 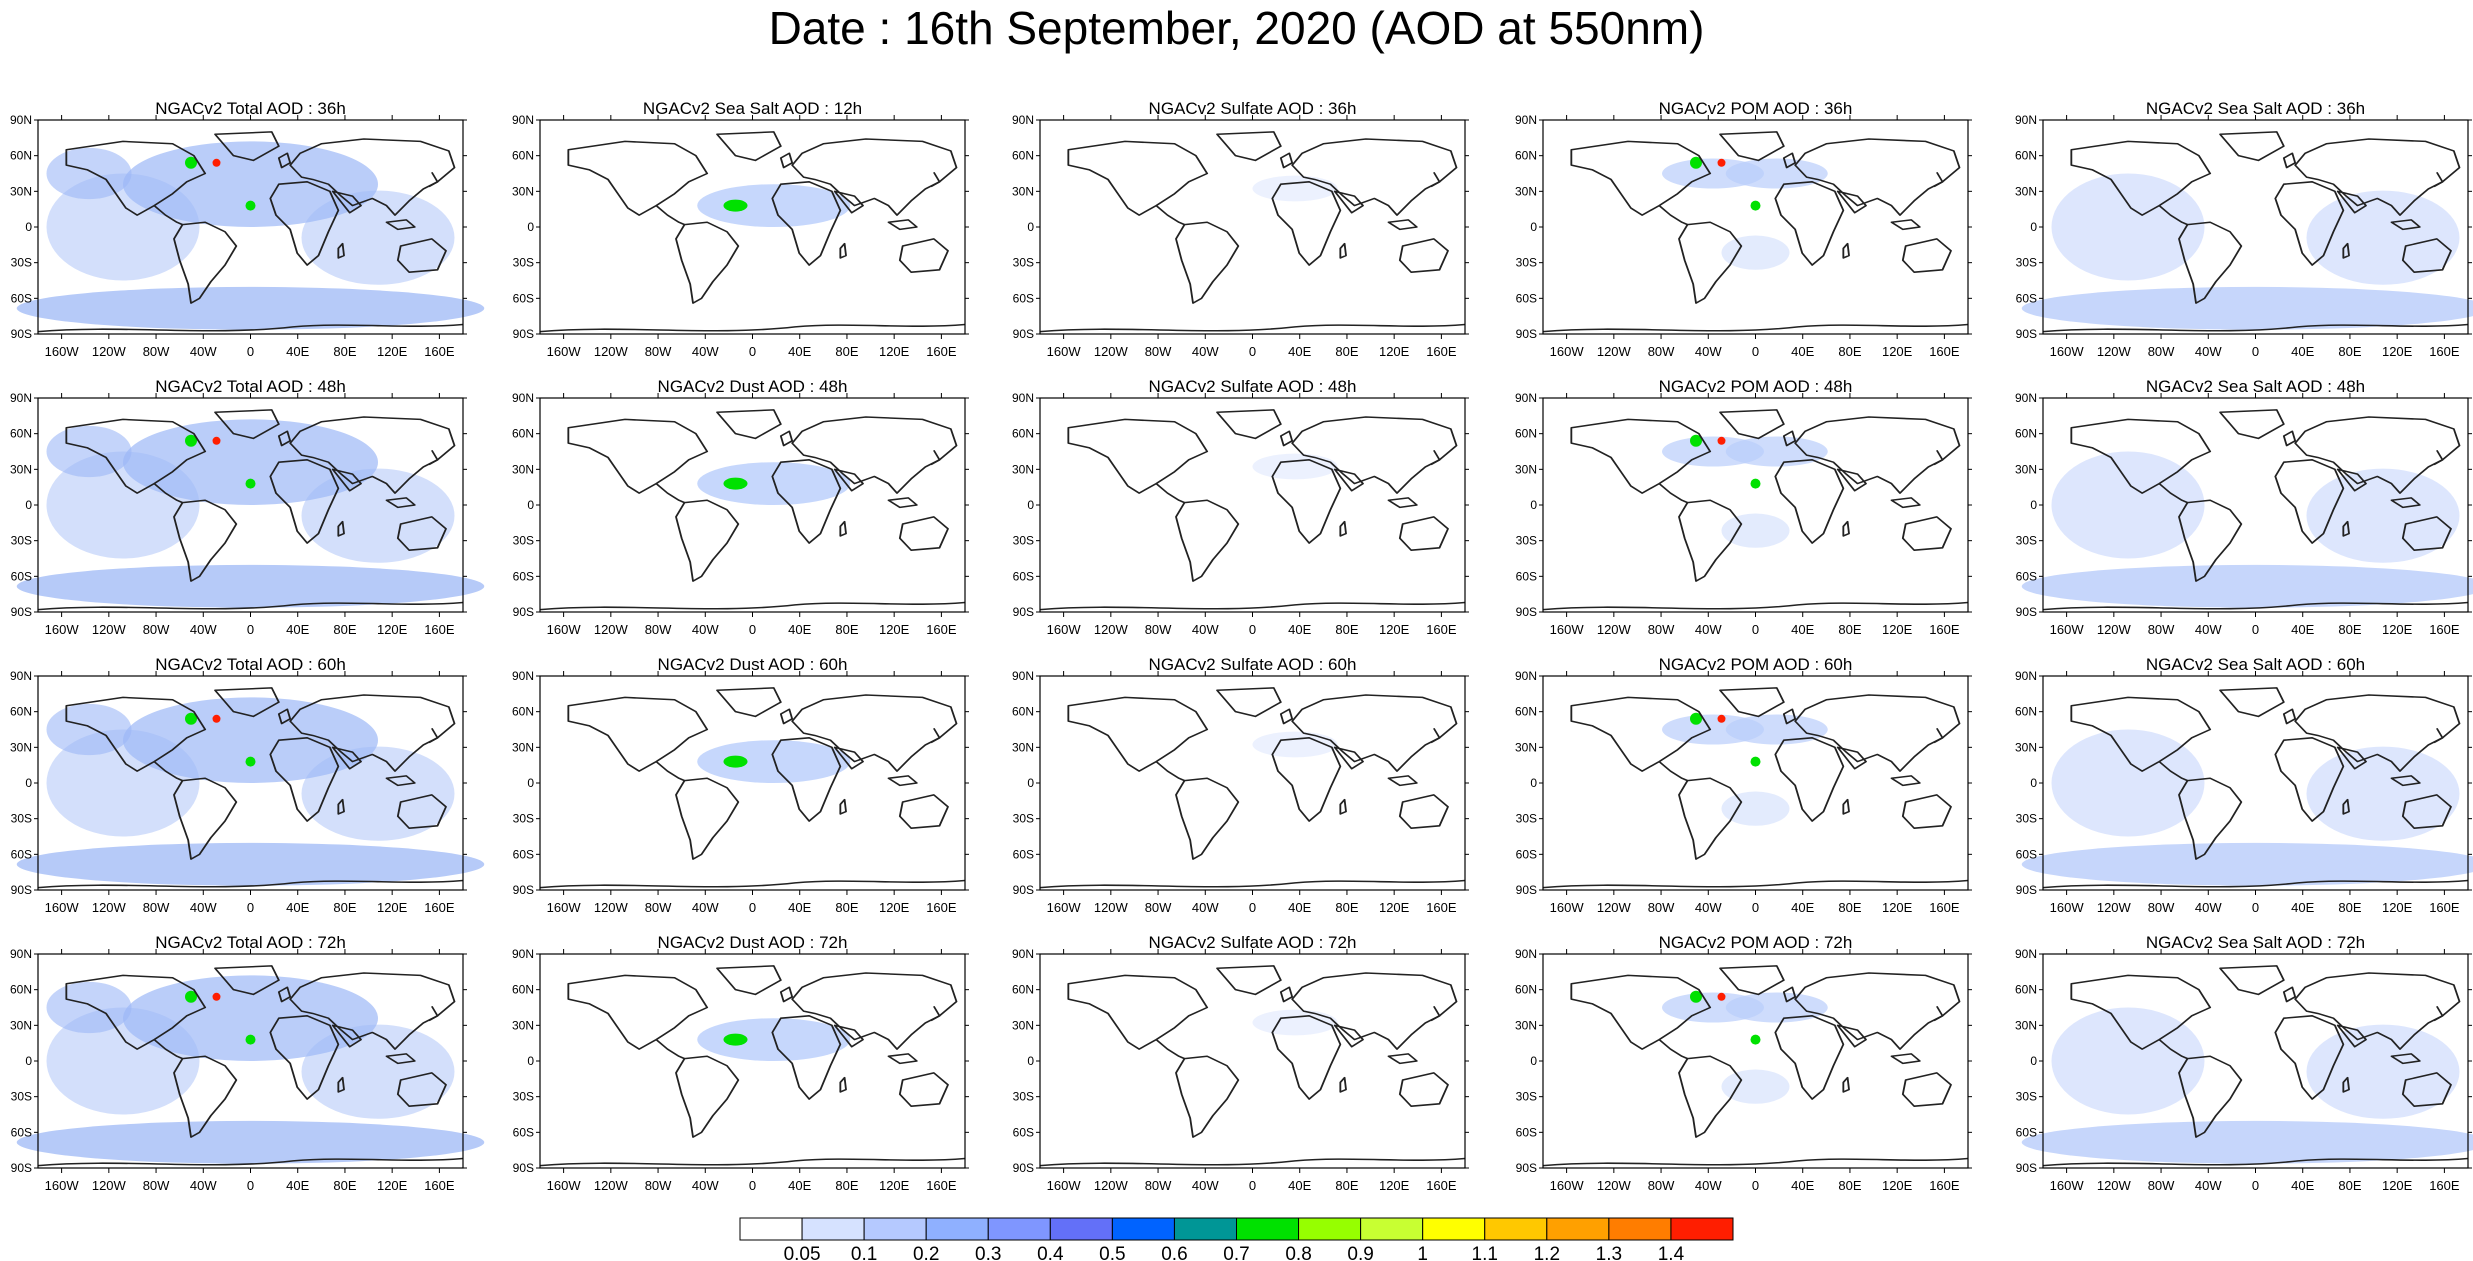 I want to click on panel-title: NGACv2 Dust AOD : 60h, so click(x=753, y=664).